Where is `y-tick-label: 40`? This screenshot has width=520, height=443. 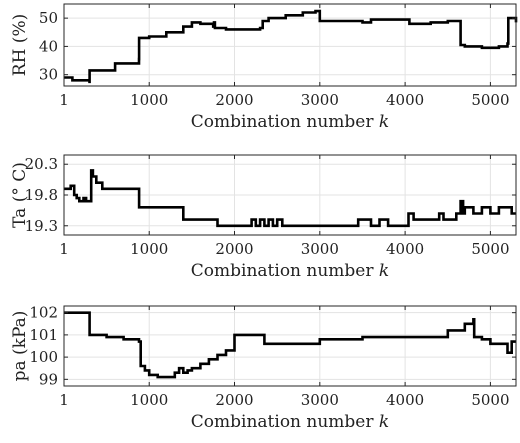
y-tick-label: 40 is located at coordinates (48, 46).